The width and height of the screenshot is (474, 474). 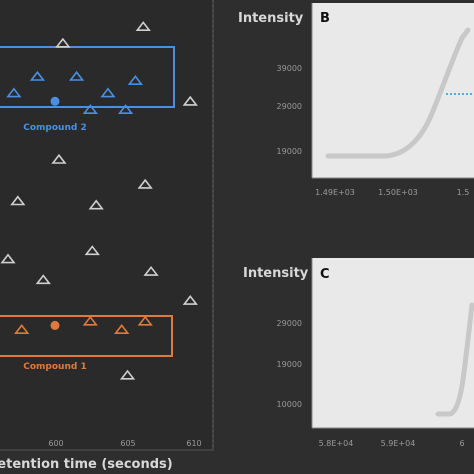 What do you see at coordinates (54, 367) in the screenshot?
I see `compound1-label: Compound 1` at bounding box center [54, 367].